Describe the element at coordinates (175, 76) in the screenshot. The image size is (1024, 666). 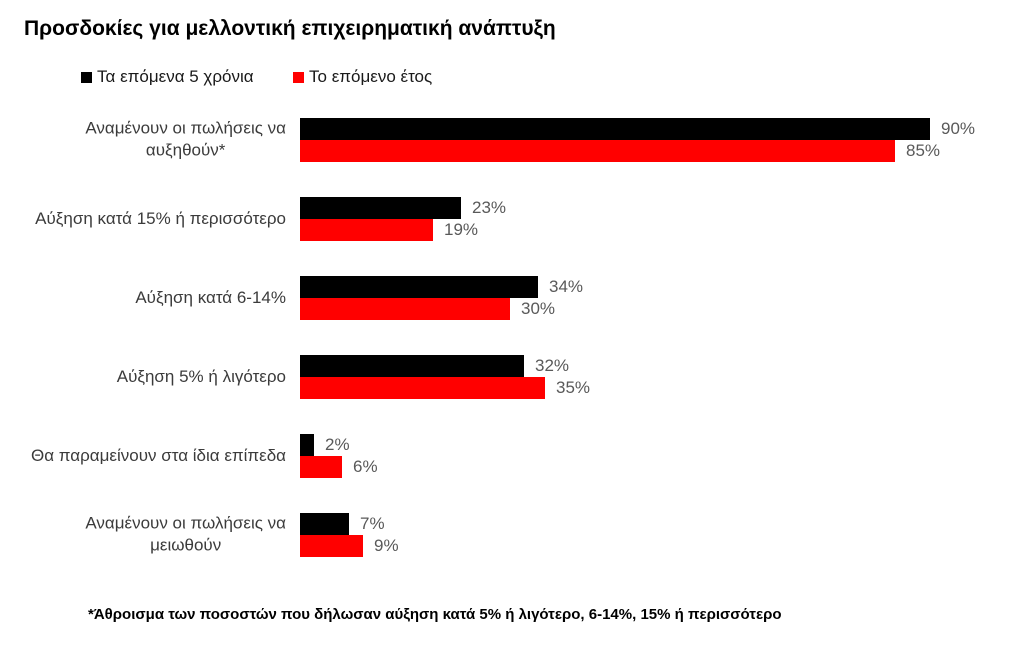
I see `legend-label-next-5-years: Τα επόμενα 5 χρόνια` at that location.